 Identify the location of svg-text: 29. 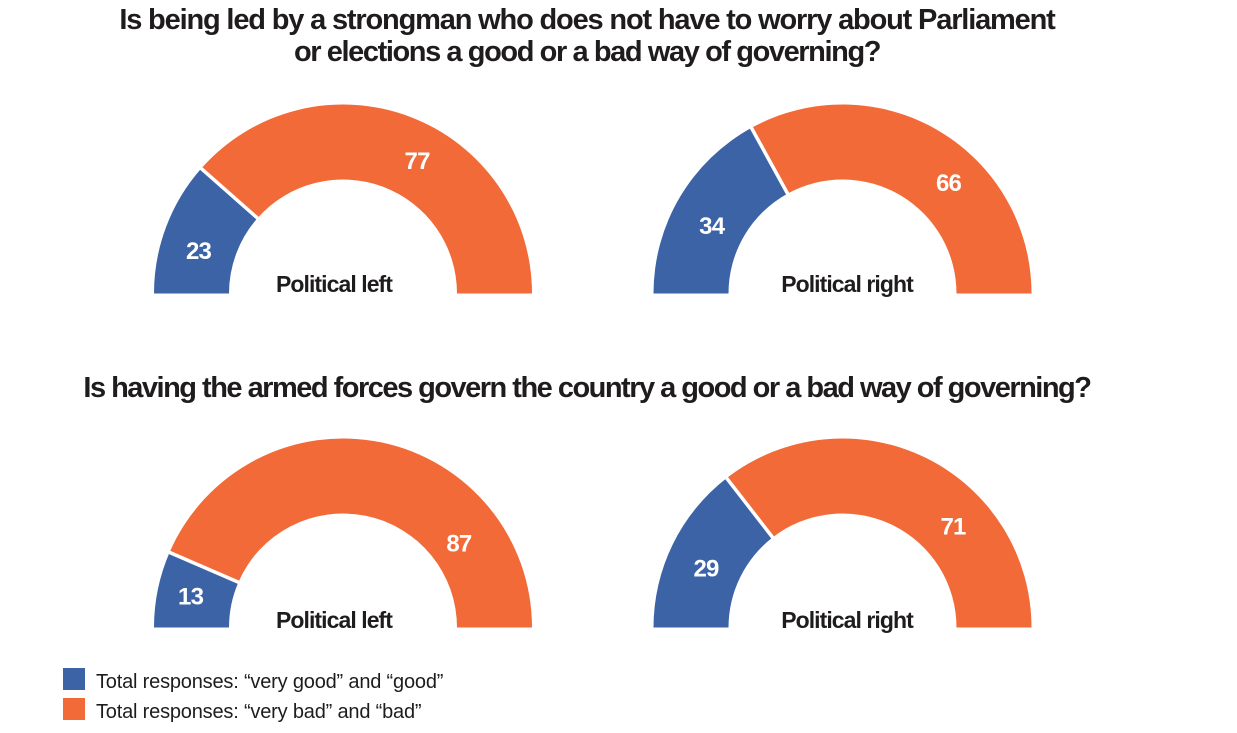
(706, 569).